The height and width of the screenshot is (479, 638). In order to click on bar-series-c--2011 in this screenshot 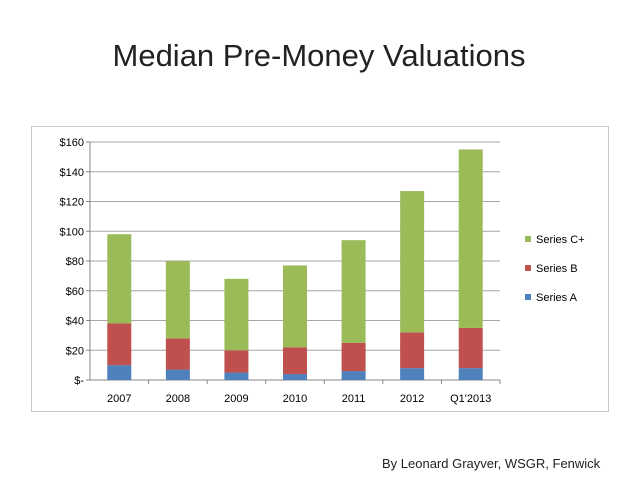, I will do `click(353, 291)`.